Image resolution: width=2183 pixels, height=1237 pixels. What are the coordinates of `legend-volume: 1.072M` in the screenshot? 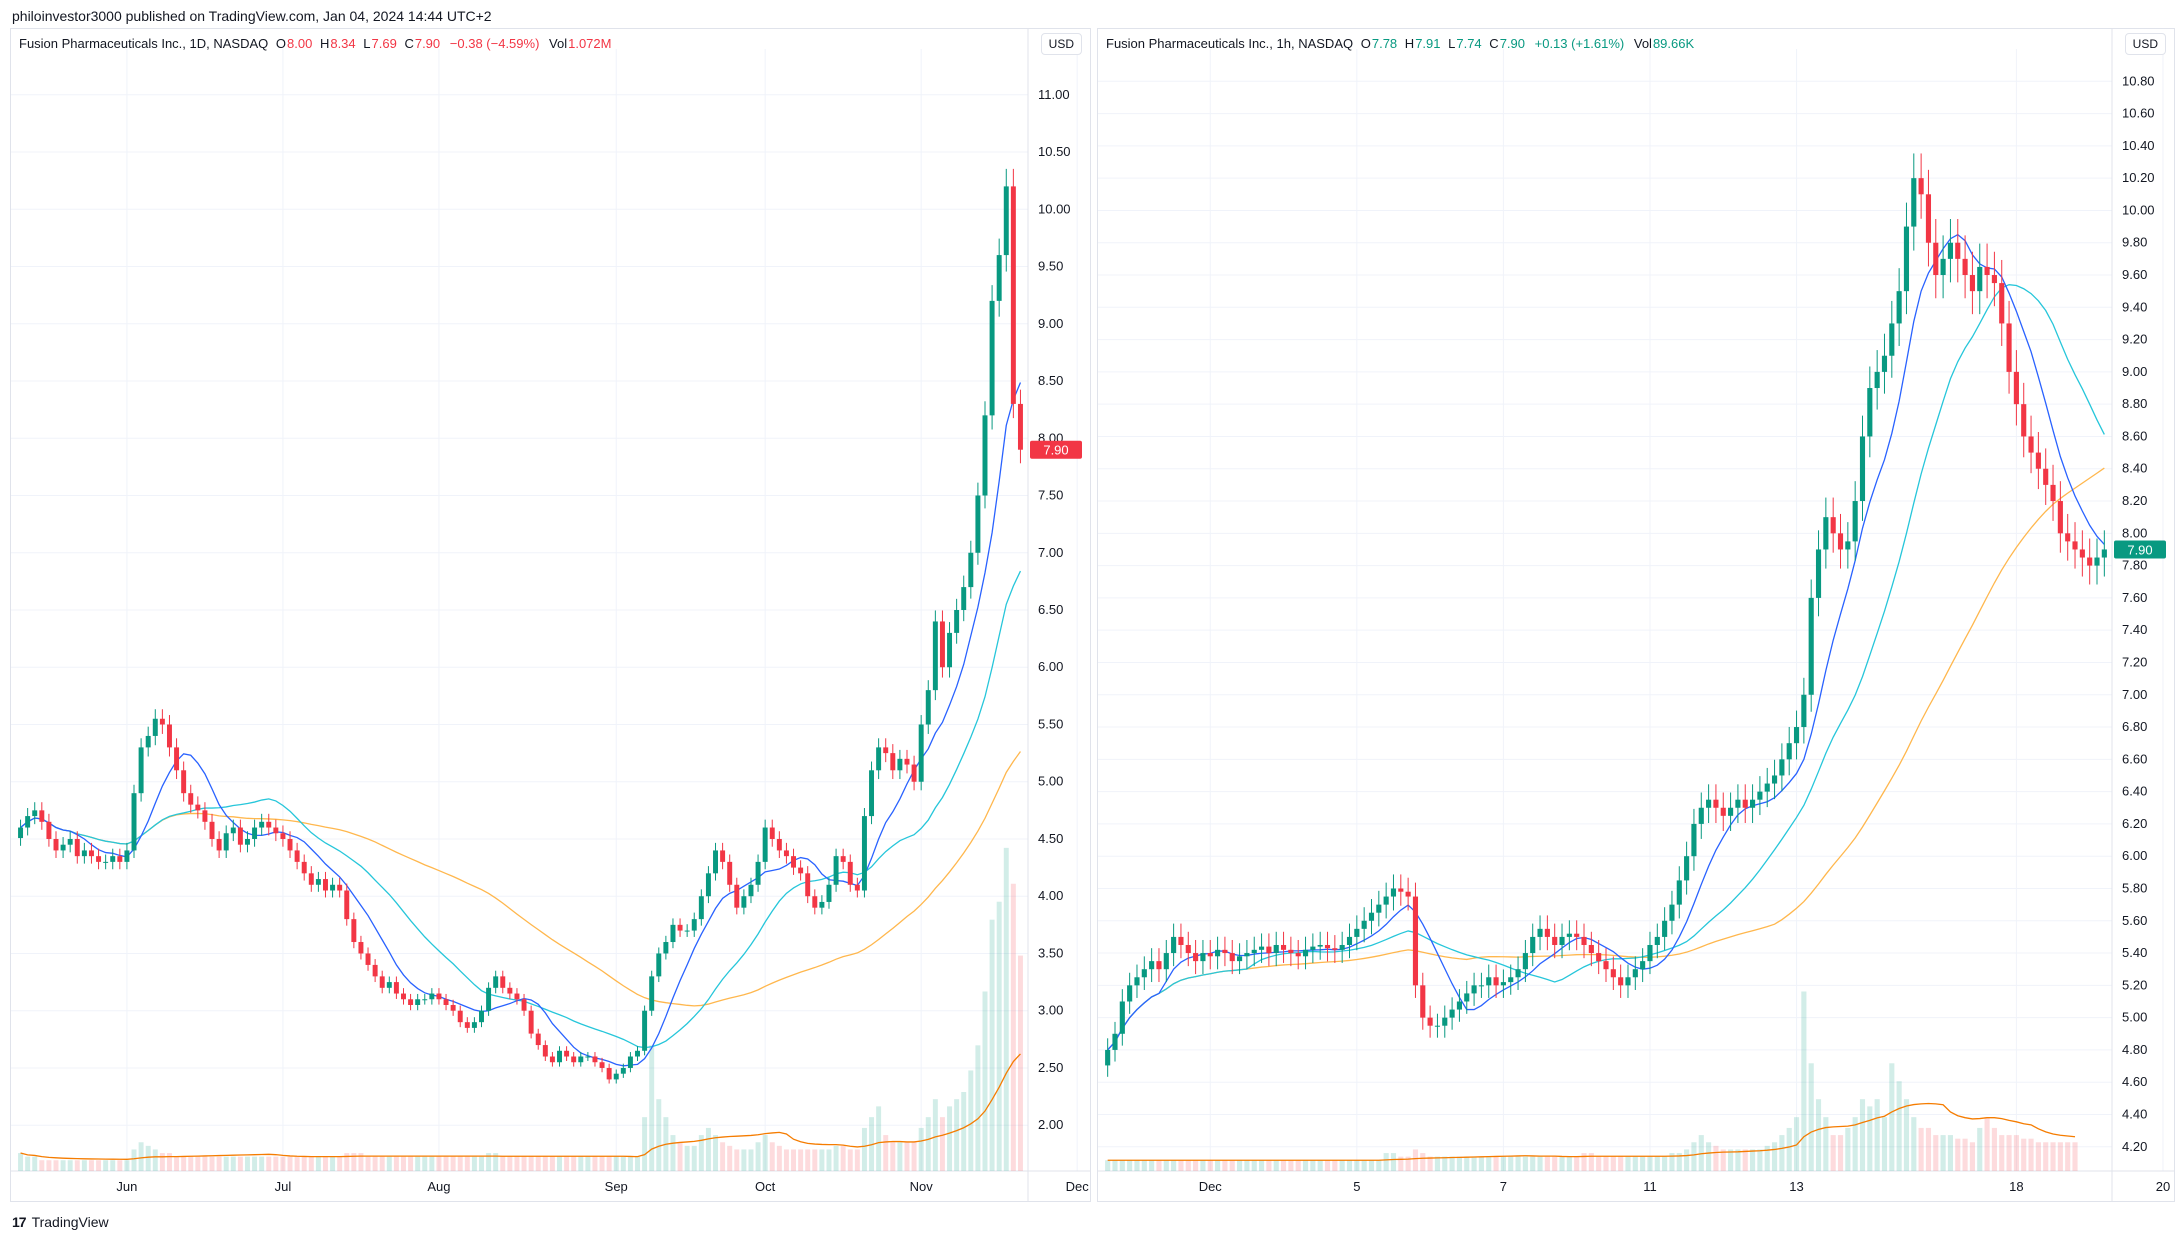 It's located at (590, 43).